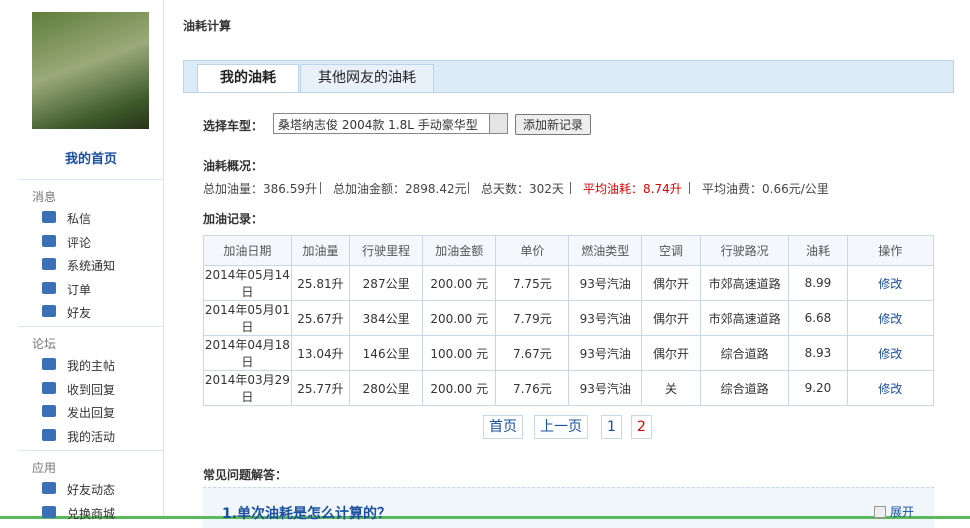 The height and width of the screenshot is (528, 970). What do you see at coordinates (320, 250) in the screenshot?
I see `table-header-cell: 加油量` at bounding box center [320, 250].